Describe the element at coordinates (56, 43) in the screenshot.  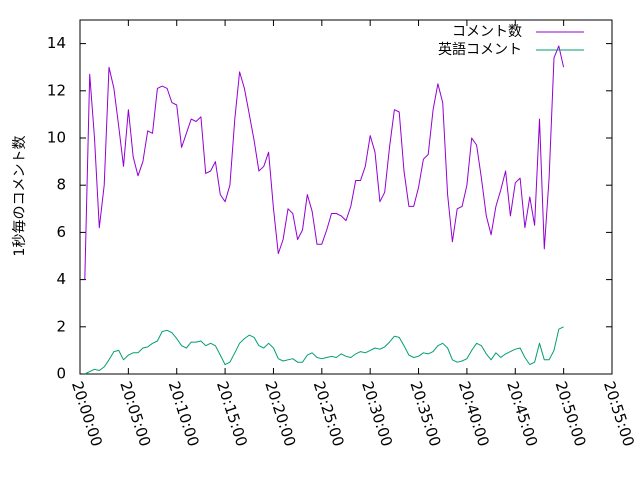
I see `y-tick-label: 14` at that location.